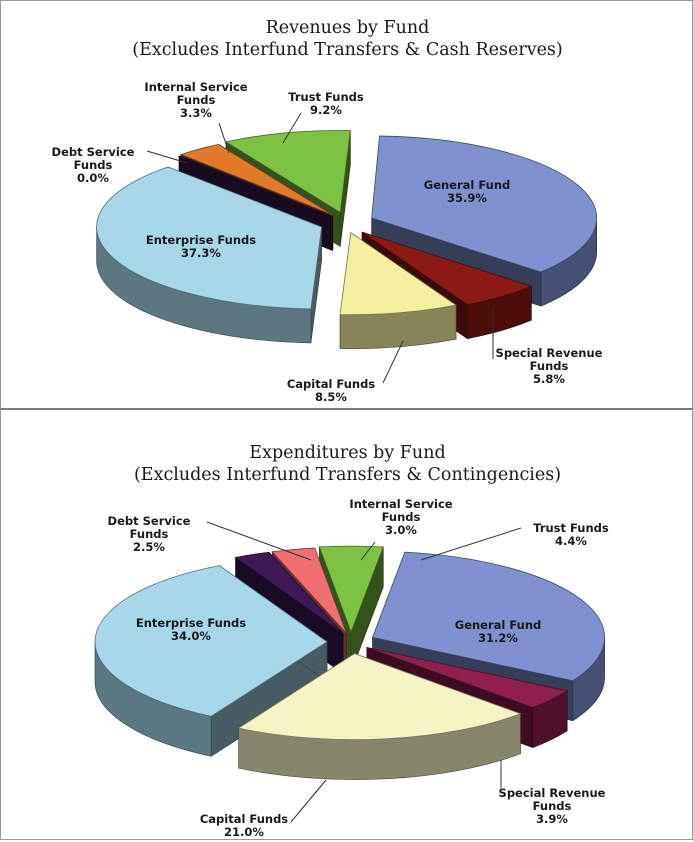  What do you see at coordinates (401, 530) in the screenshot?
I see `slice-value: 3.0%` at bounding box center [401, 530].